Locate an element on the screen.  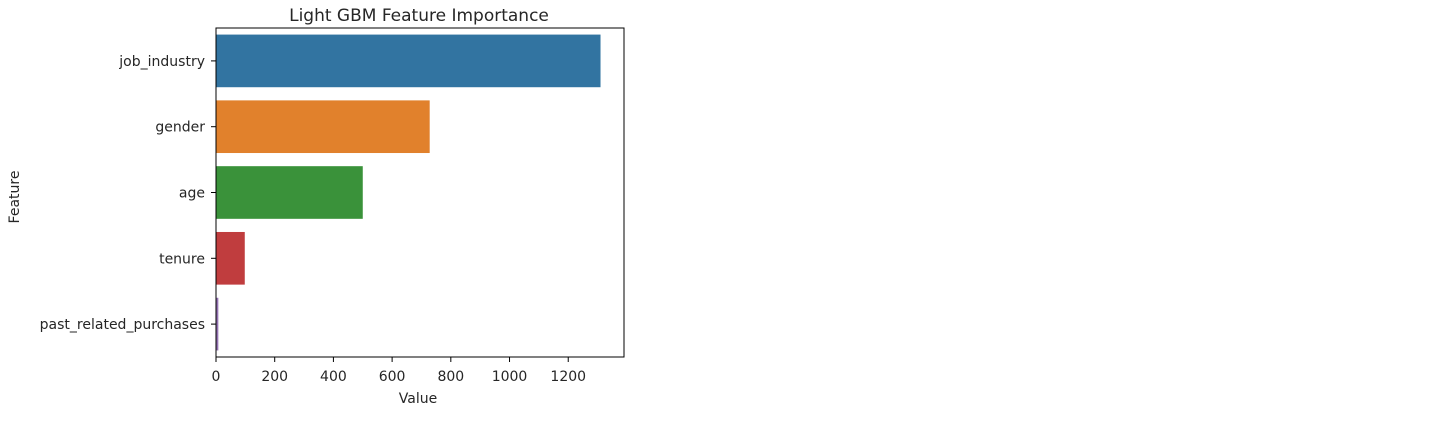
y-tick-label-job-industry: job_industry is located at coordinates (161, 62).